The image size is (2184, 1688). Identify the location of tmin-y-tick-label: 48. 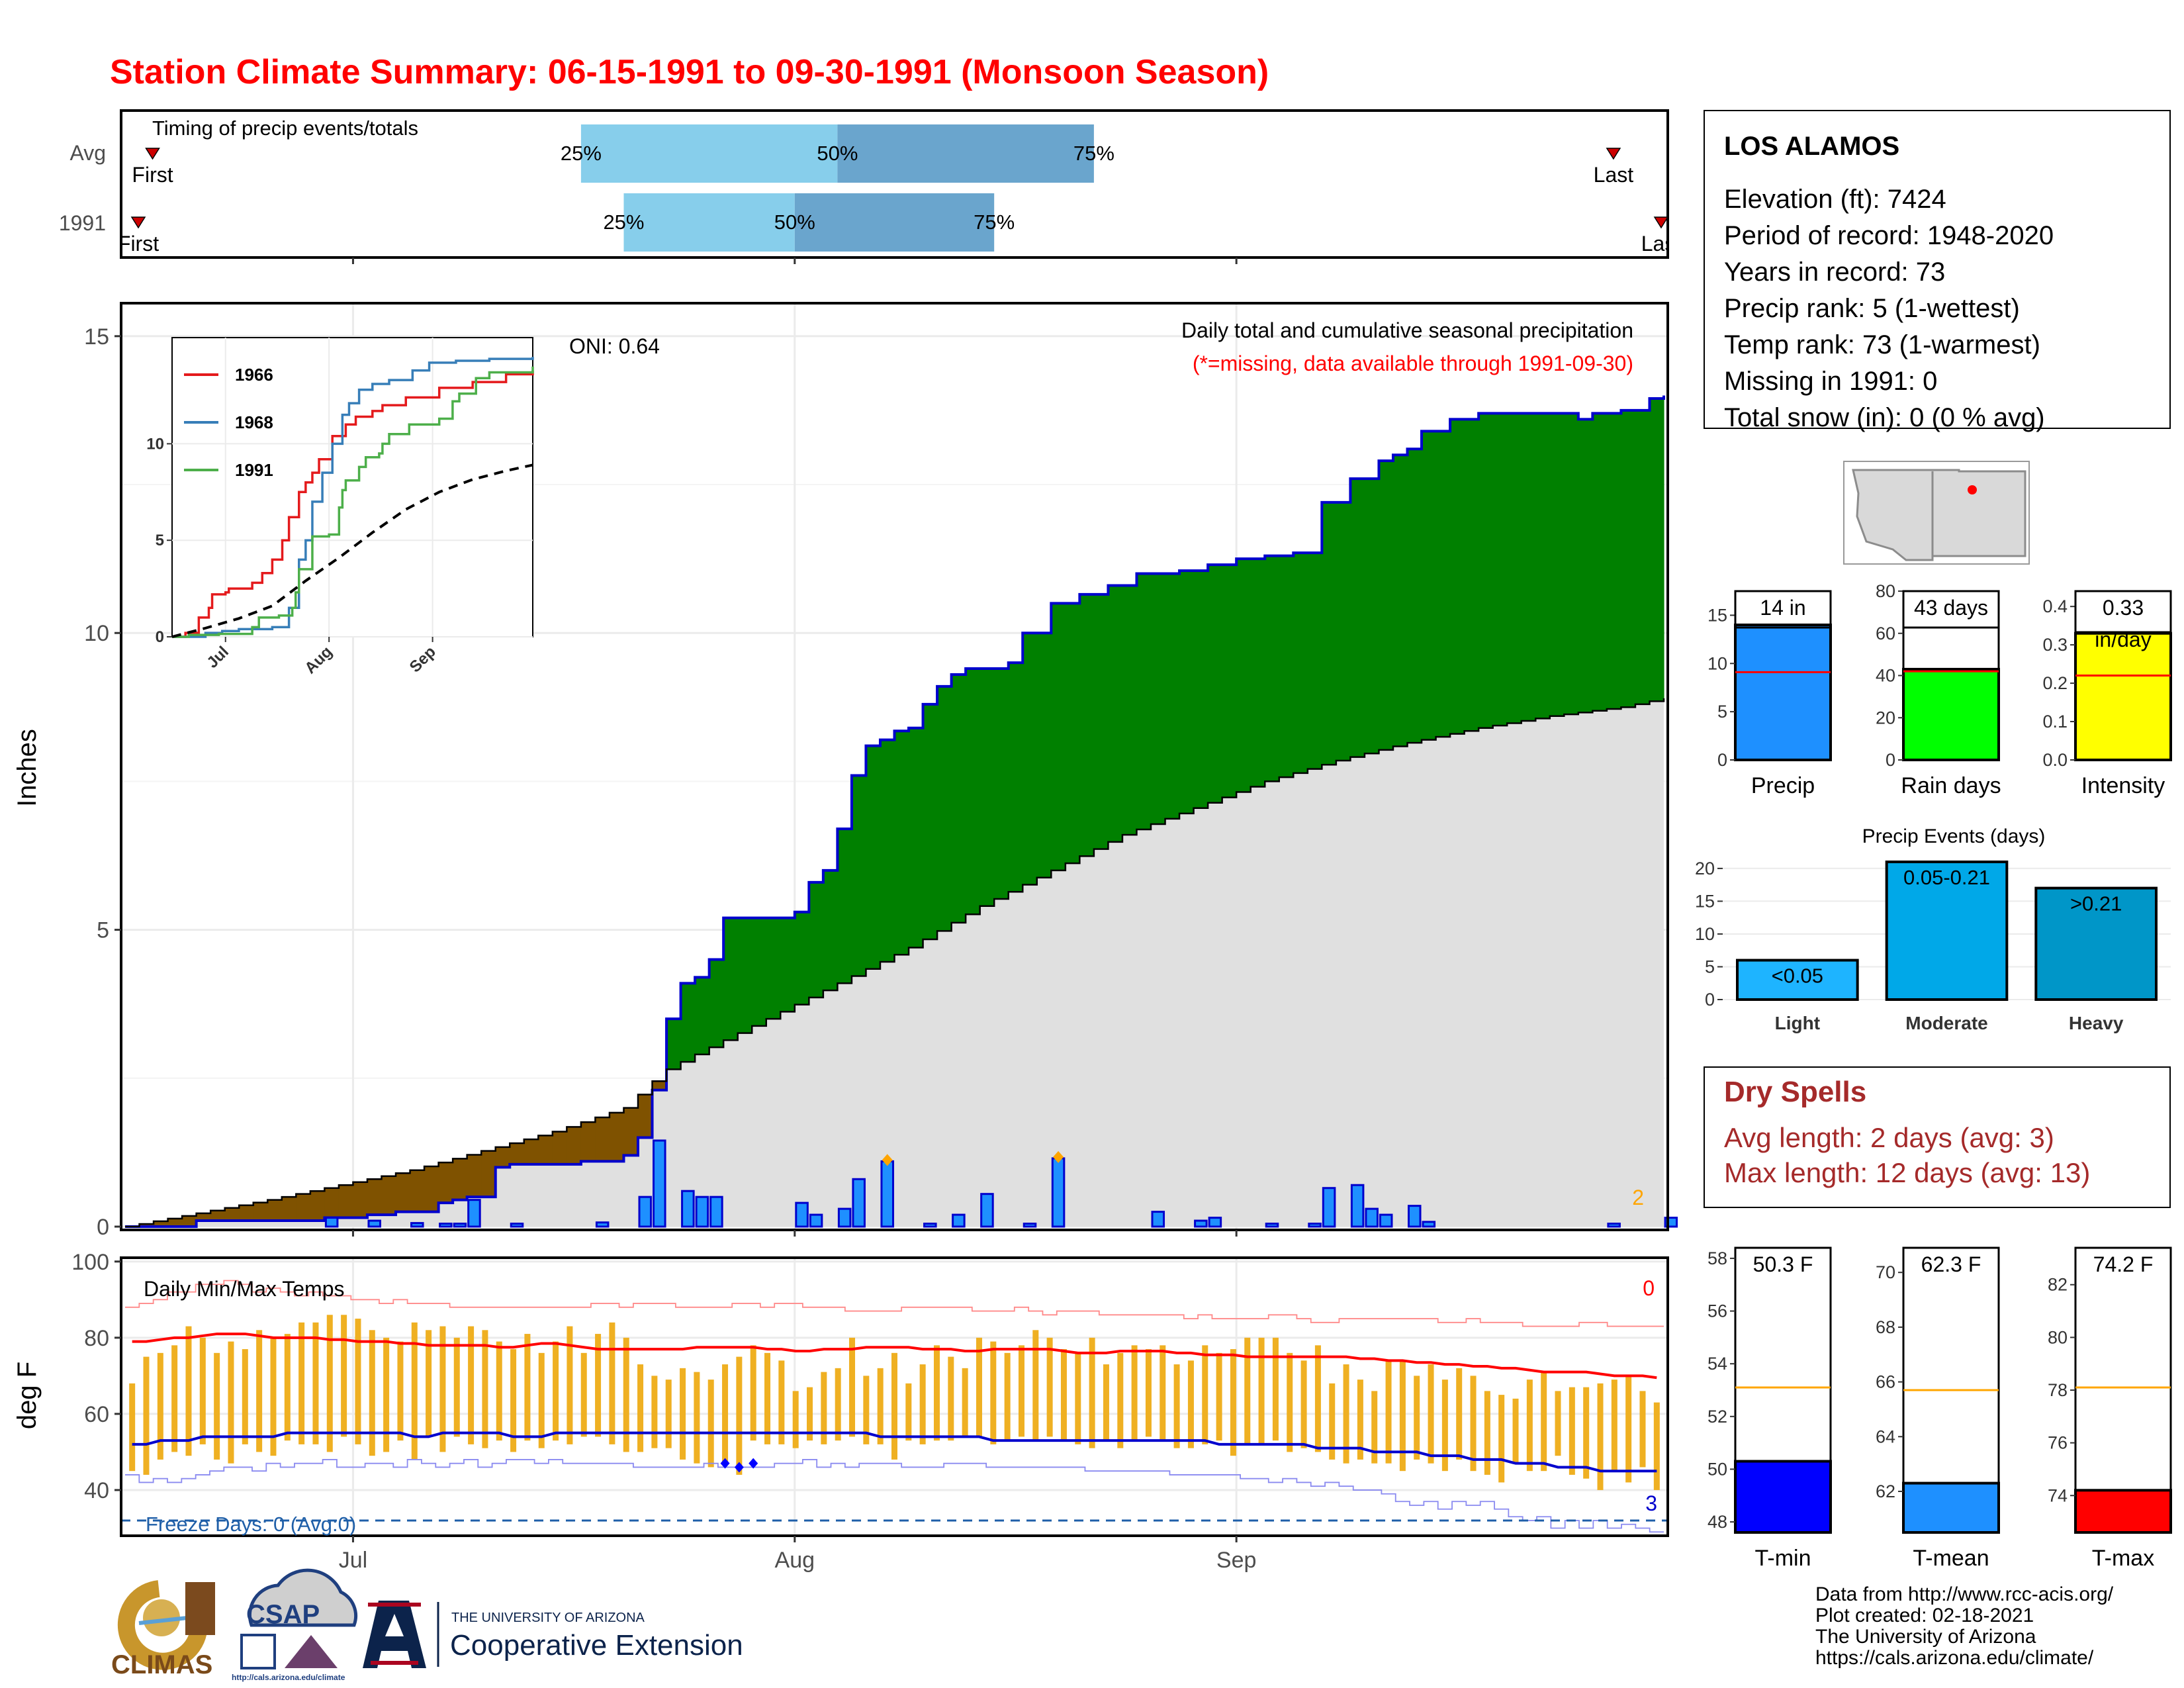
(1717, 1522).